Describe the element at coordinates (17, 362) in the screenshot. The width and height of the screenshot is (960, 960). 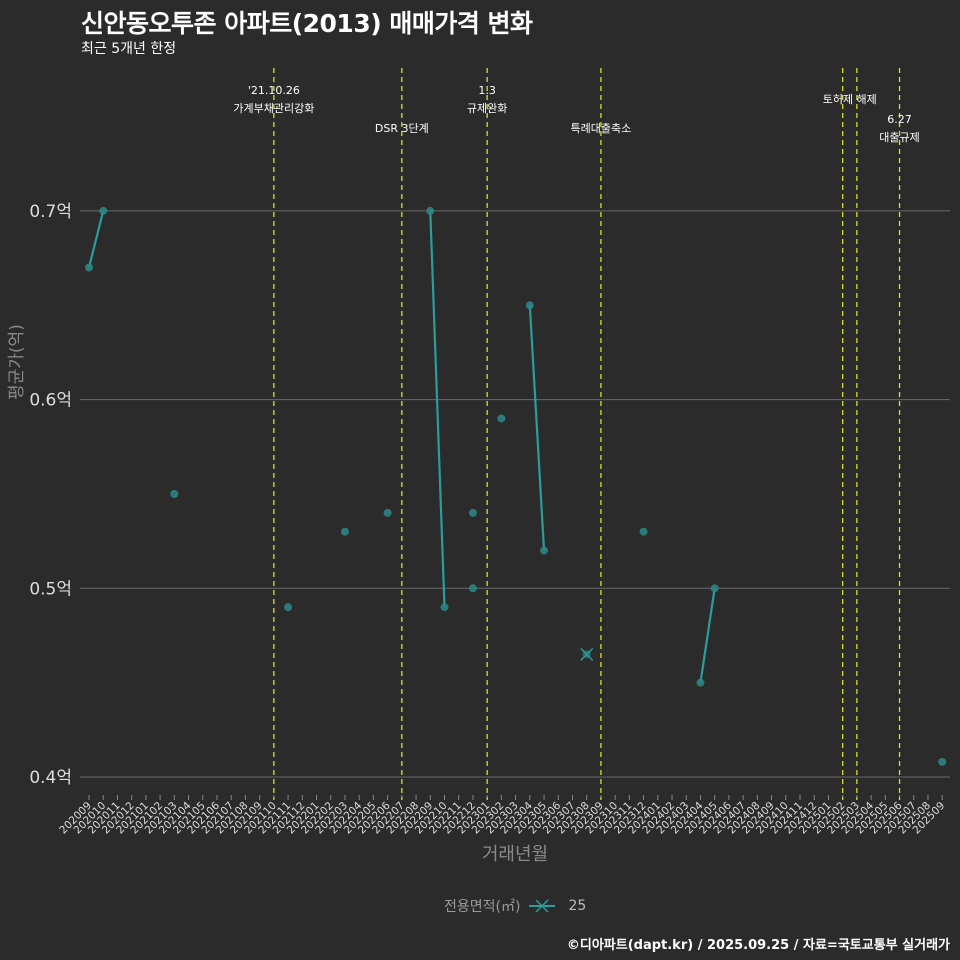
I see `y-axis-title: 평균가(억)` at that location.